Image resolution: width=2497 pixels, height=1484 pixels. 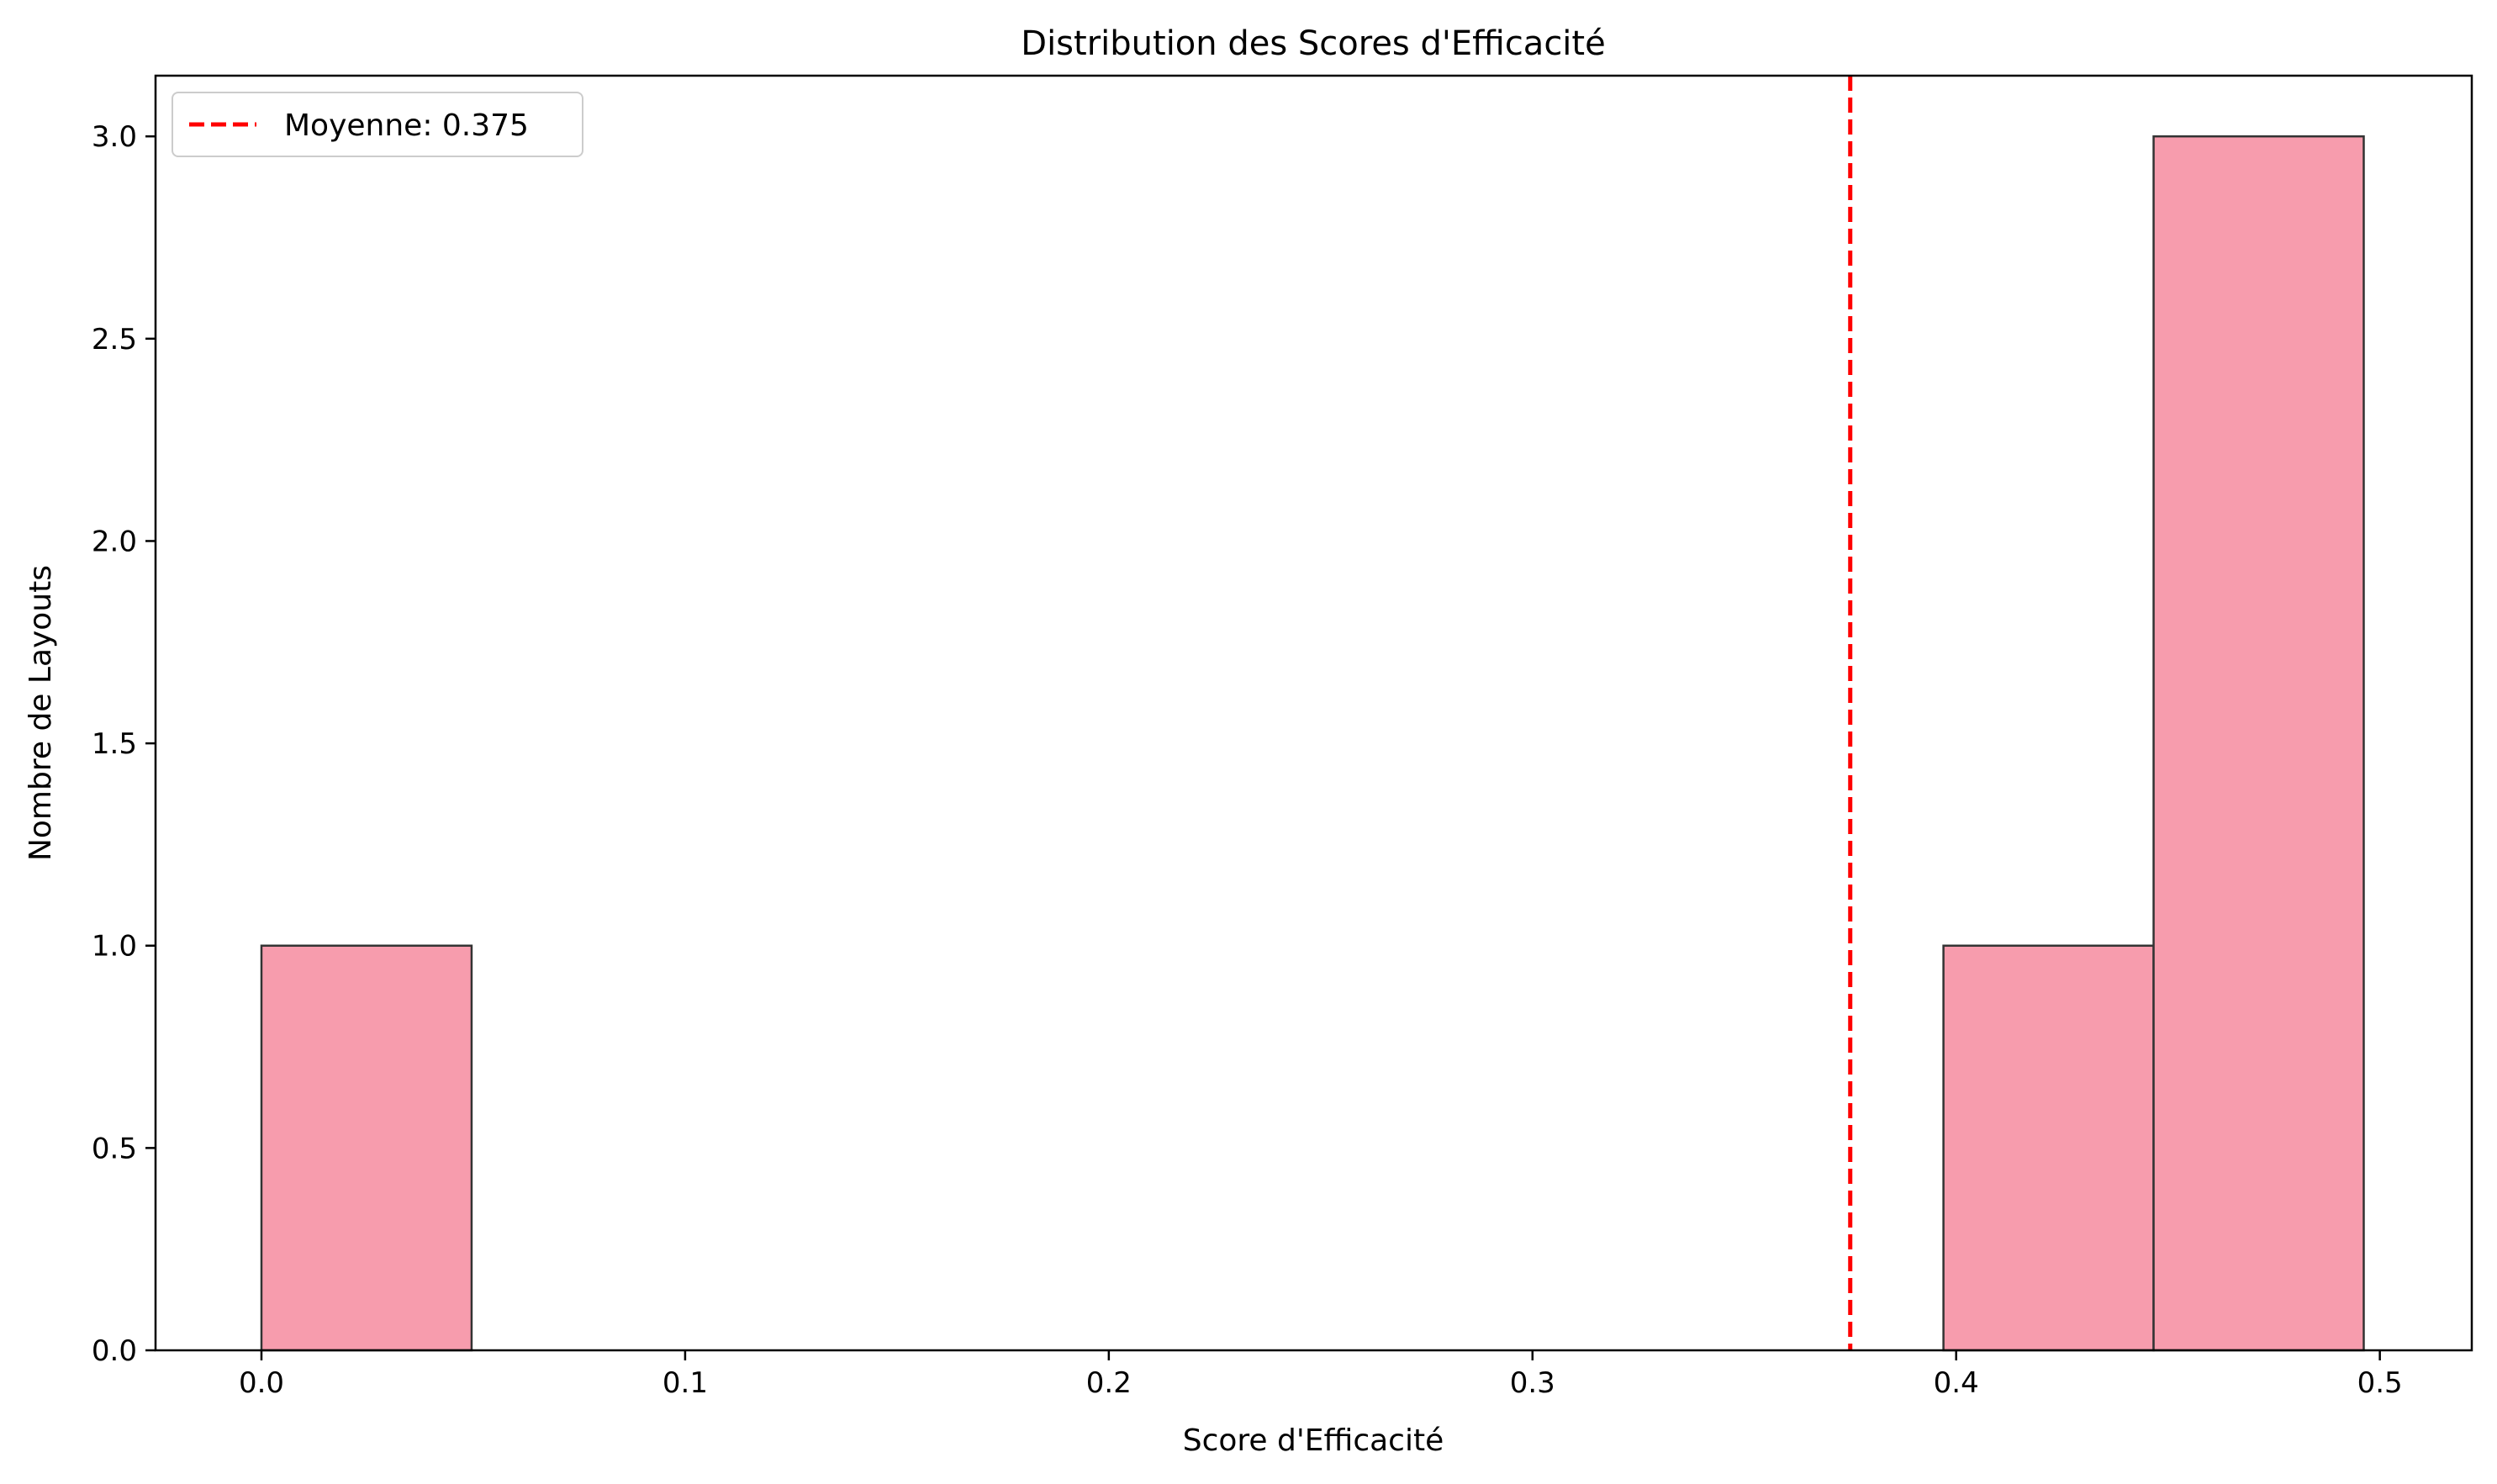 I want to click on legend: Moyenne: 0.375, so click(x=377, y=124).